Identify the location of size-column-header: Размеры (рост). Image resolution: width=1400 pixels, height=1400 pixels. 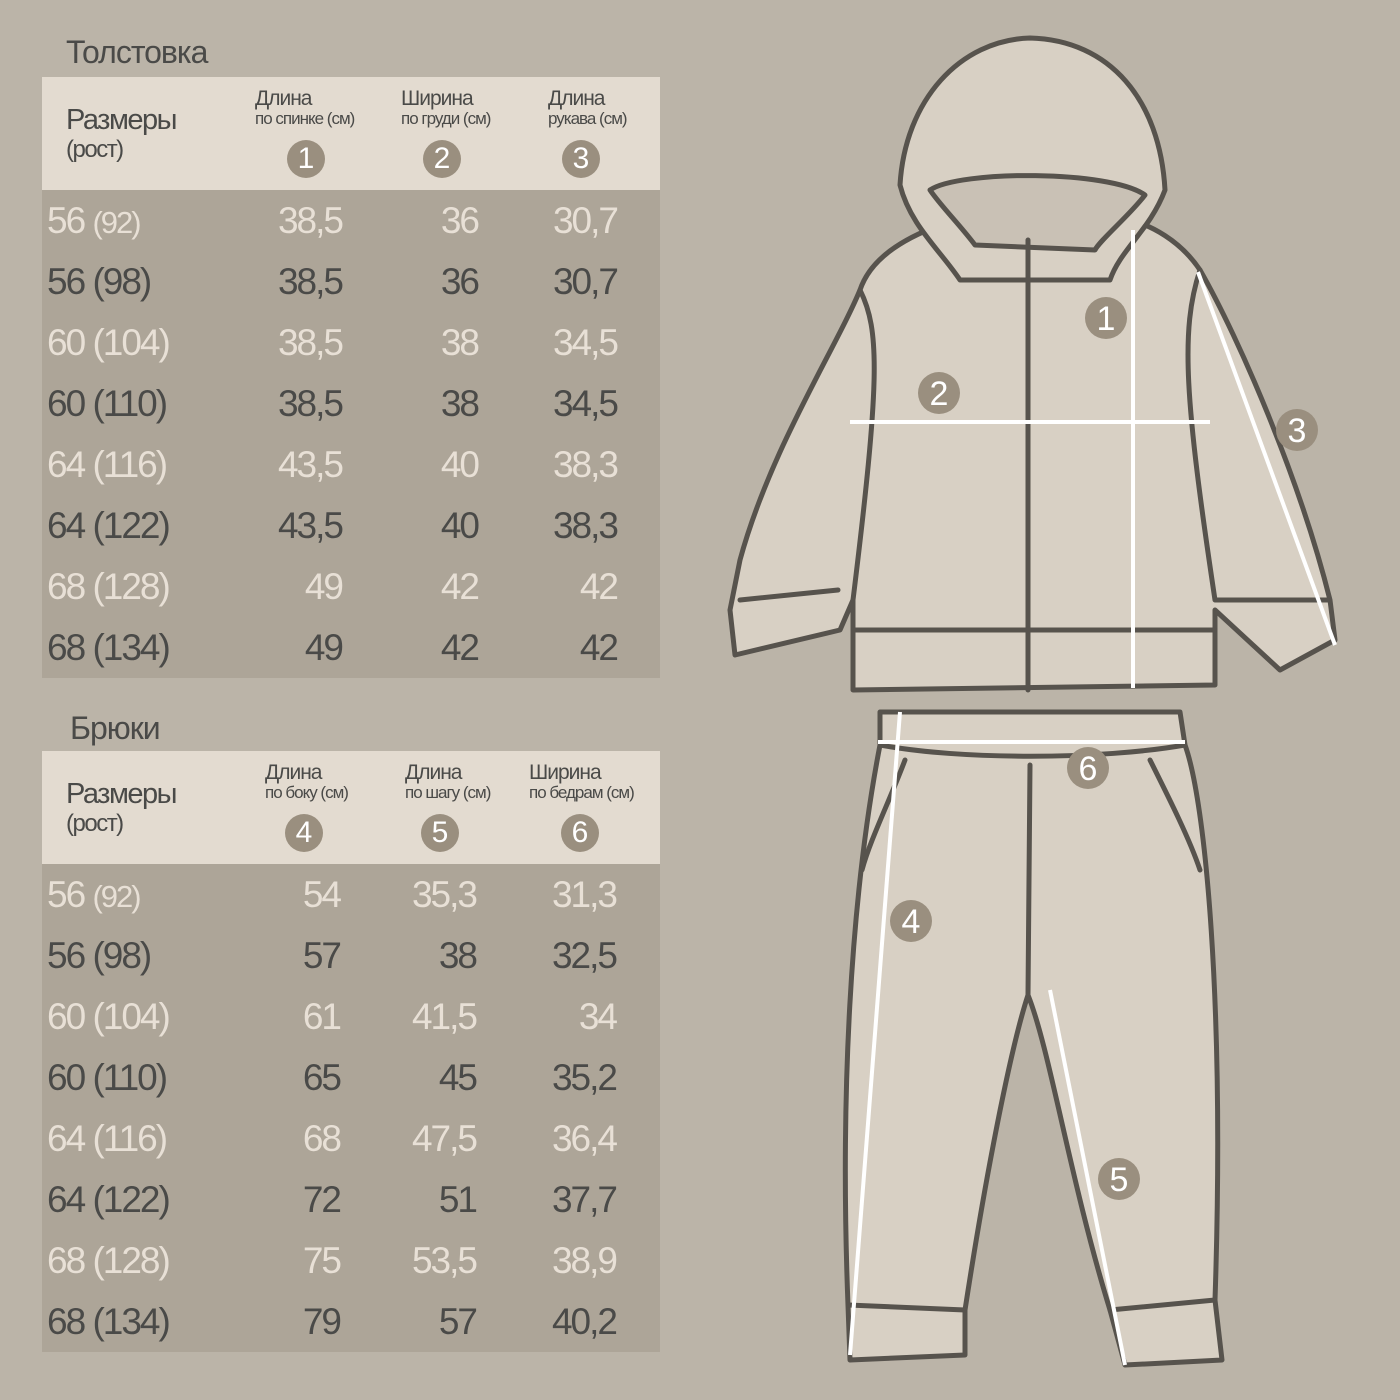
(122, 135).